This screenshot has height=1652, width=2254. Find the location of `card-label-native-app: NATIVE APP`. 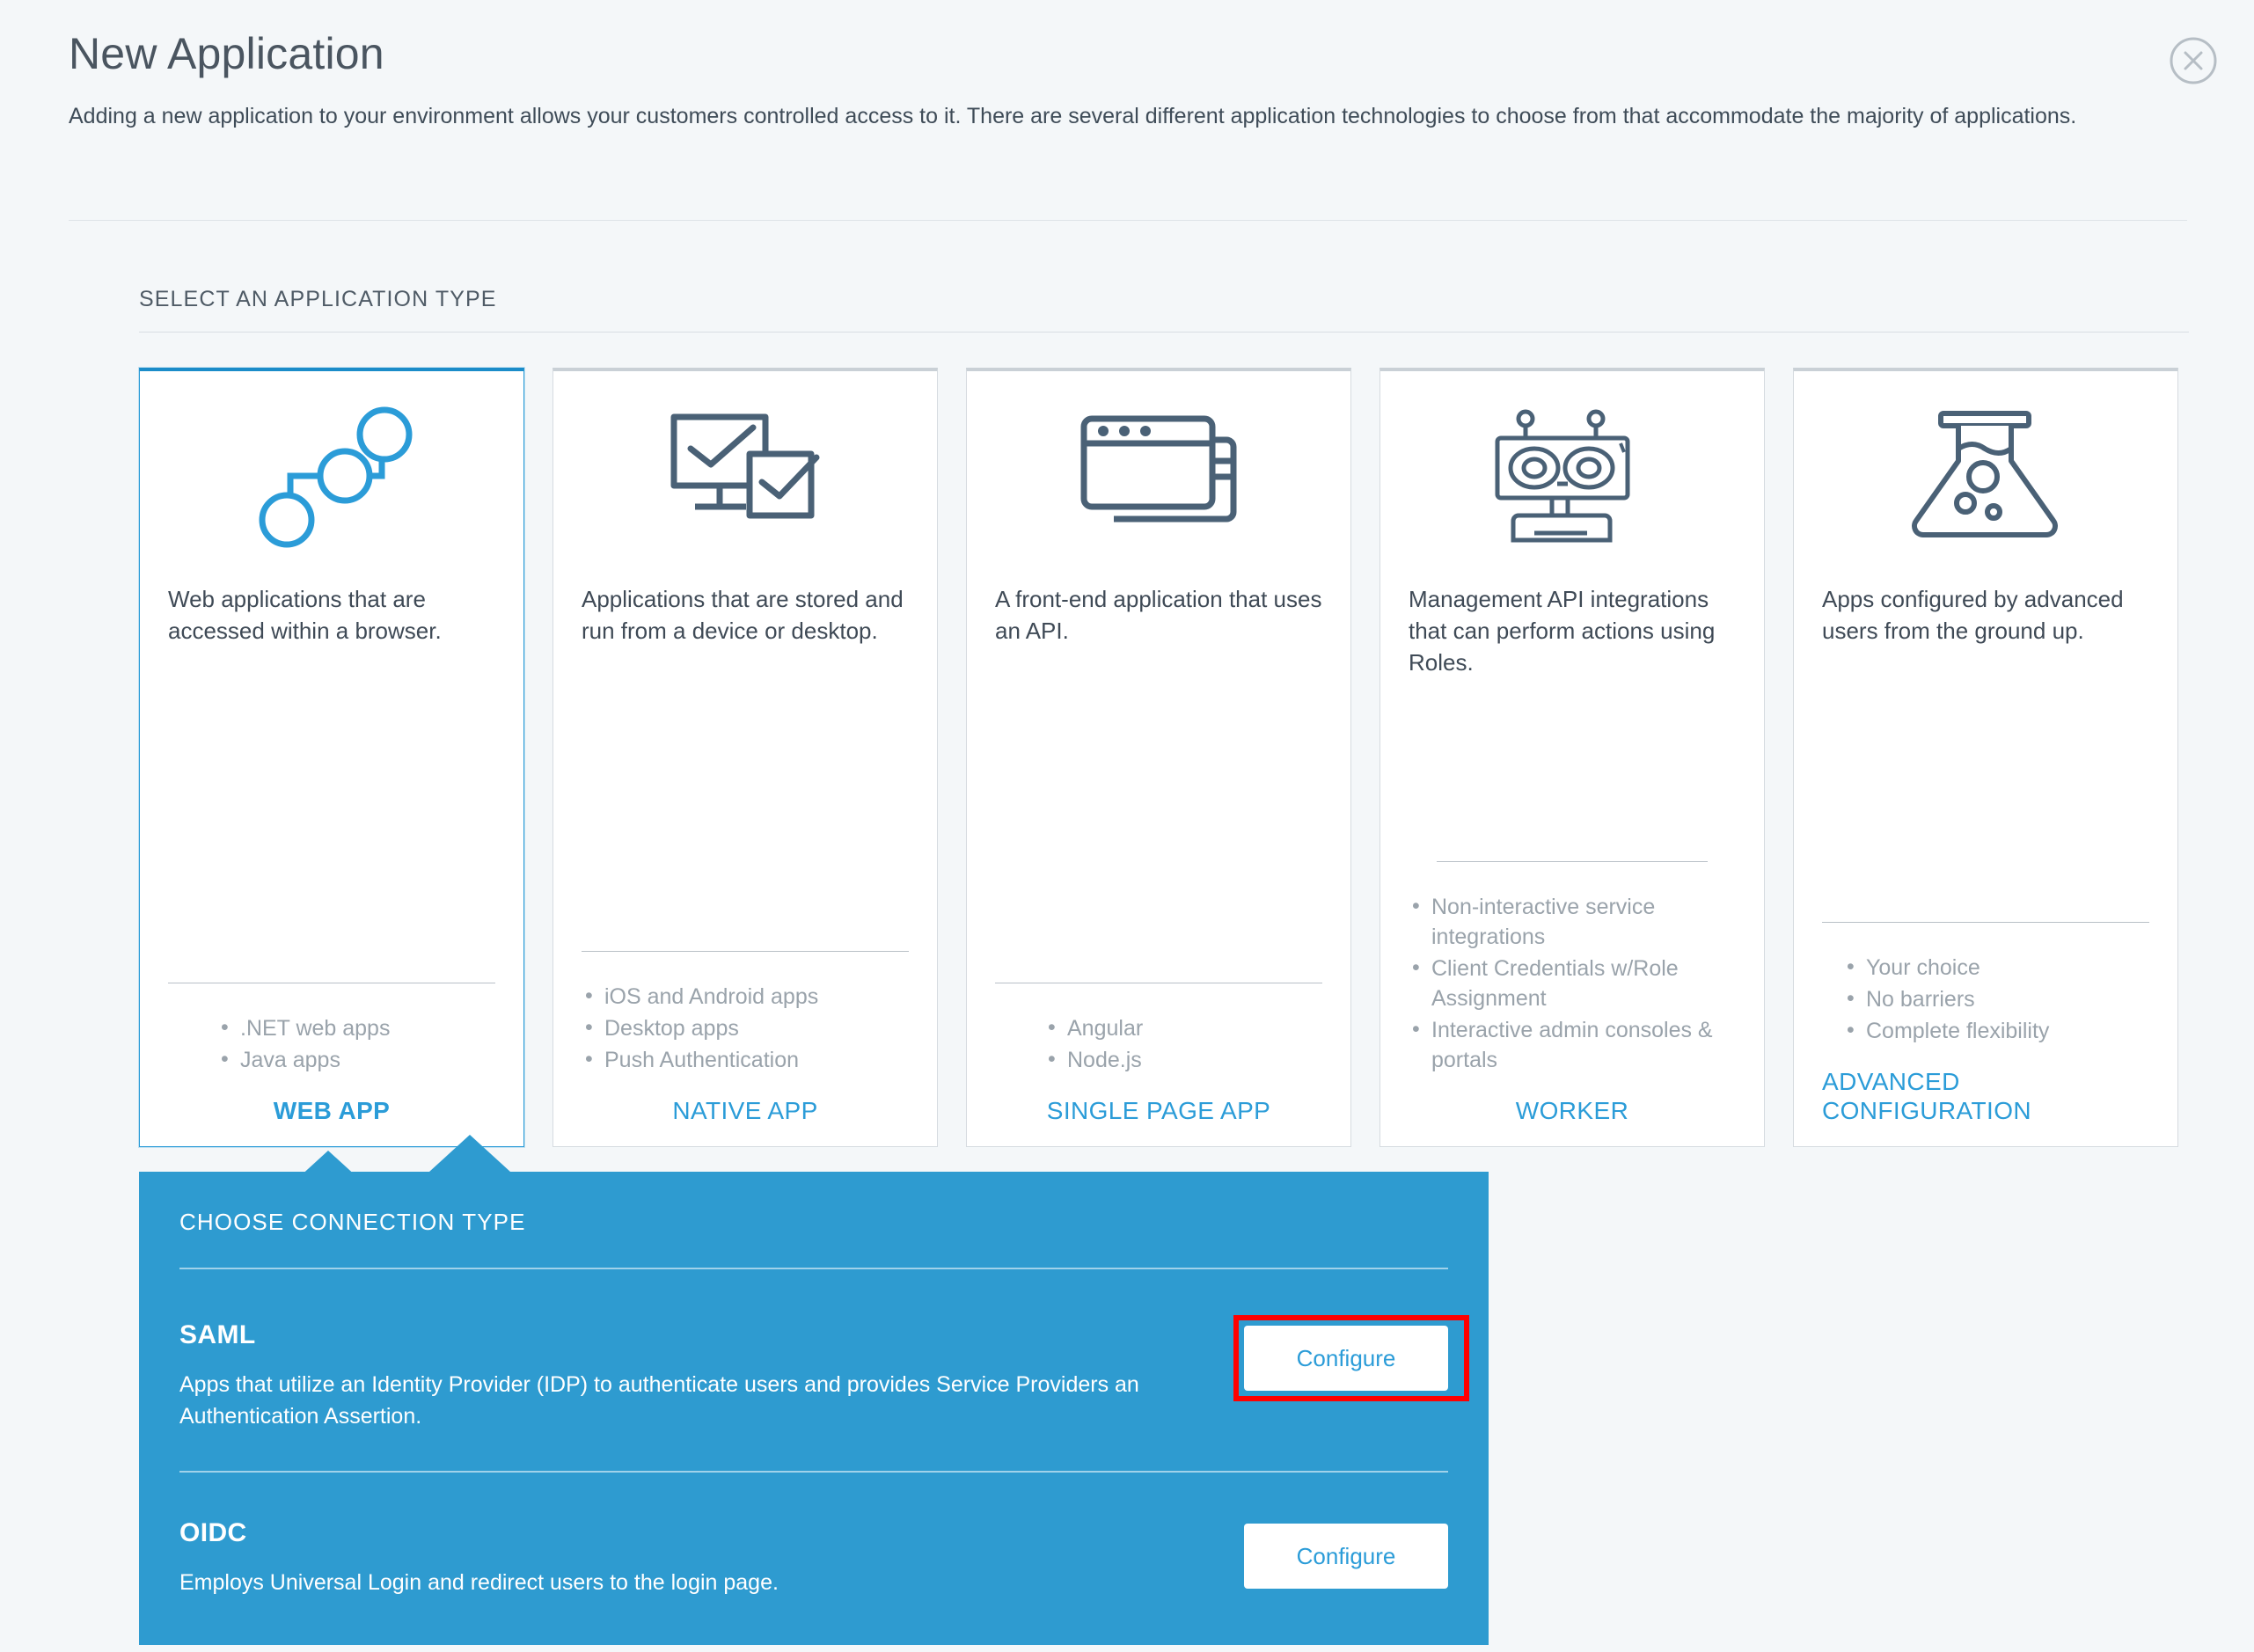

card-label-native-app: NATIVE APP is located at coordinates (745, 1110).